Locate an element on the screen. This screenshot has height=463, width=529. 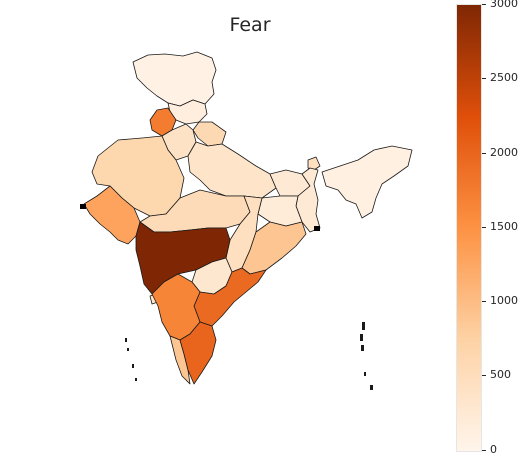
colorbar is located at coordinates (469, 228).